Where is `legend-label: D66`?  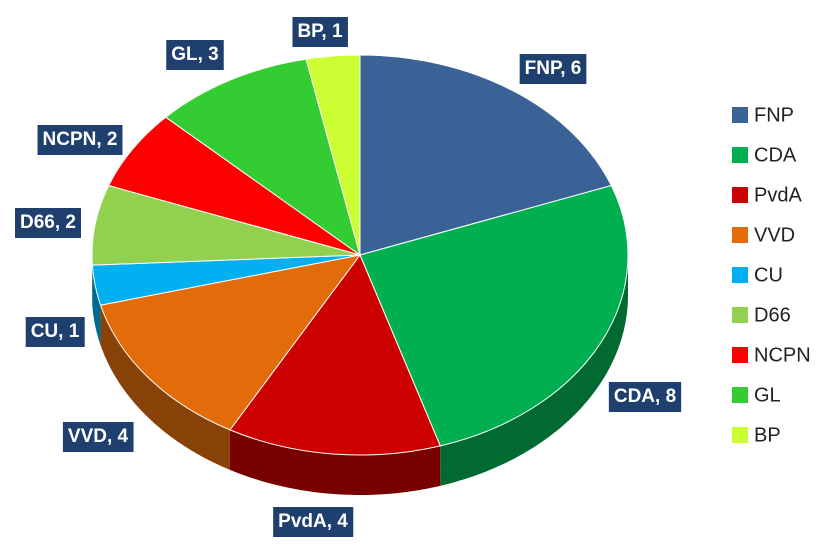
legend-label: D66 is located at coordinates (772, 315).